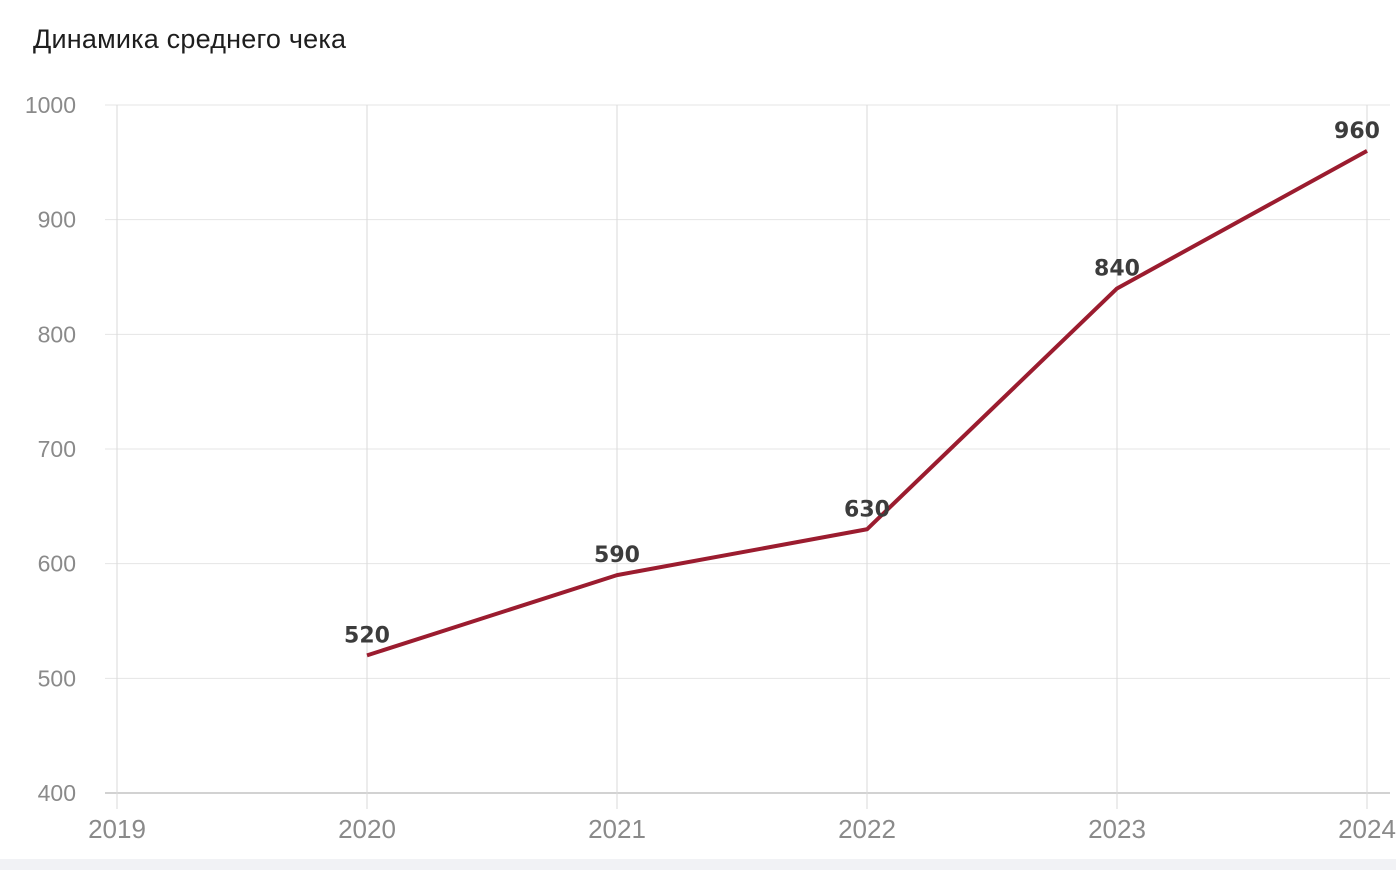  What do you see at coordinates (50, 105) in the screenshot?
I see `y-tick-label: 1000` at bounding box center [50, 105].